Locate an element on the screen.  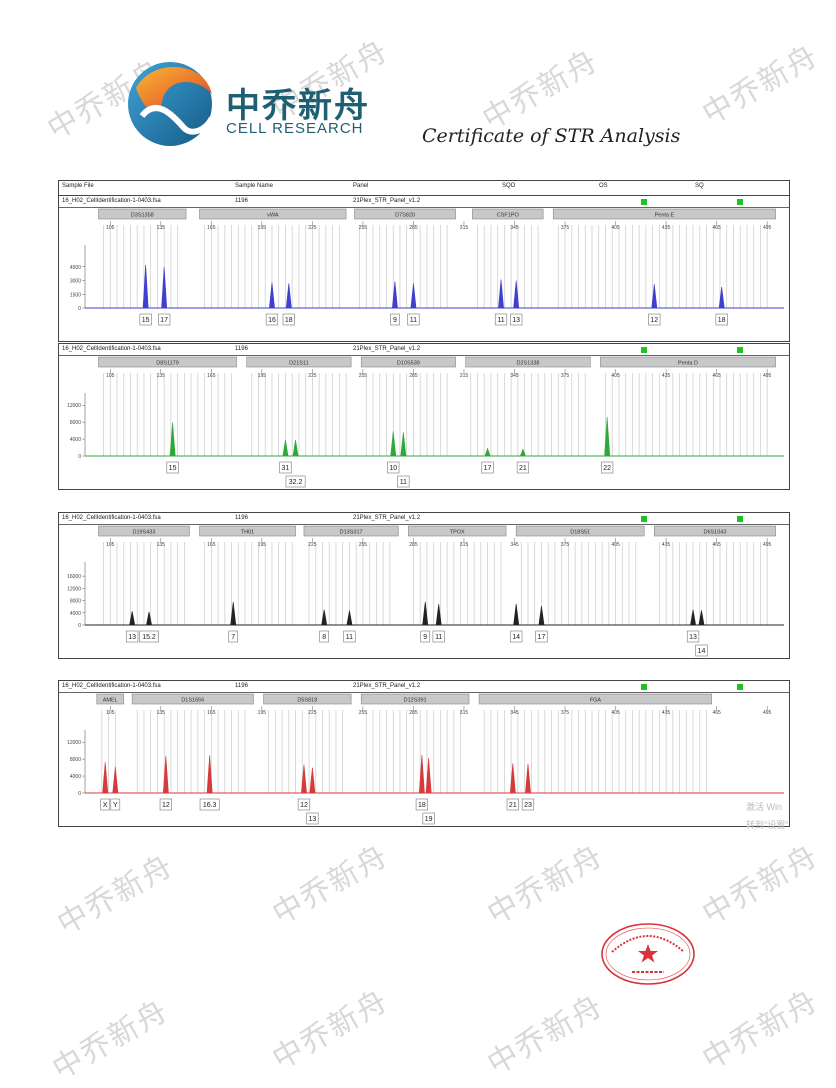
certificate-title: Certificate of STR Analysis is located at coordinates (551, 136).